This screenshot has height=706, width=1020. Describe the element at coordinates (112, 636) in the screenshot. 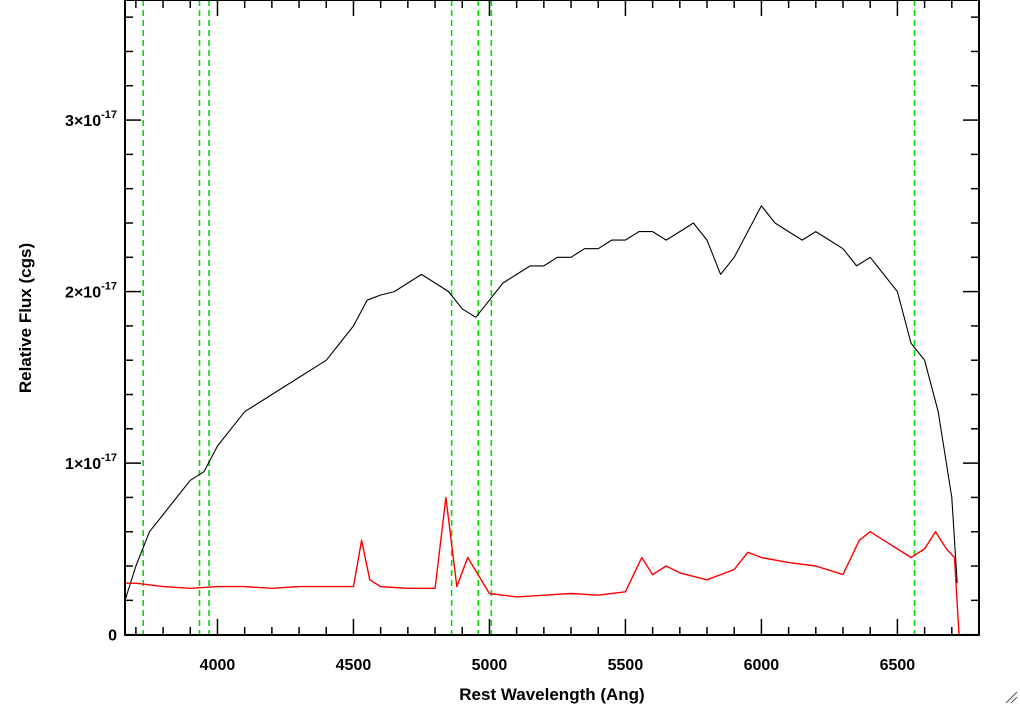

I see `y-tick-label: 0` at that location.